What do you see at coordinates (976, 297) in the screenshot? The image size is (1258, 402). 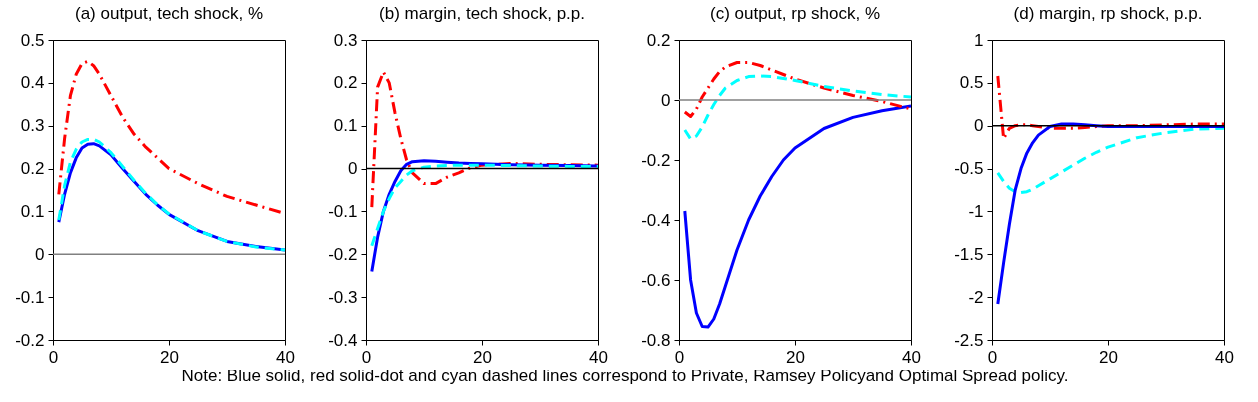 I see `y-tick-label: -2` at bounding box center [976, 297].